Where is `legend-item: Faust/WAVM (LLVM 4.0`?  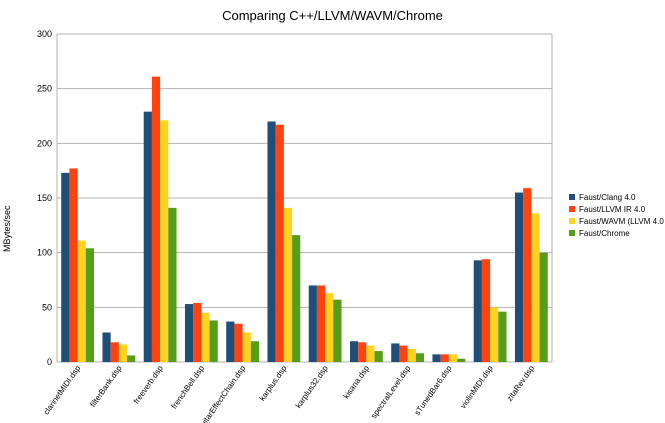
legend-item: Faust/WAVM (LLVM 4.0 is located at coordinates (616, 221).